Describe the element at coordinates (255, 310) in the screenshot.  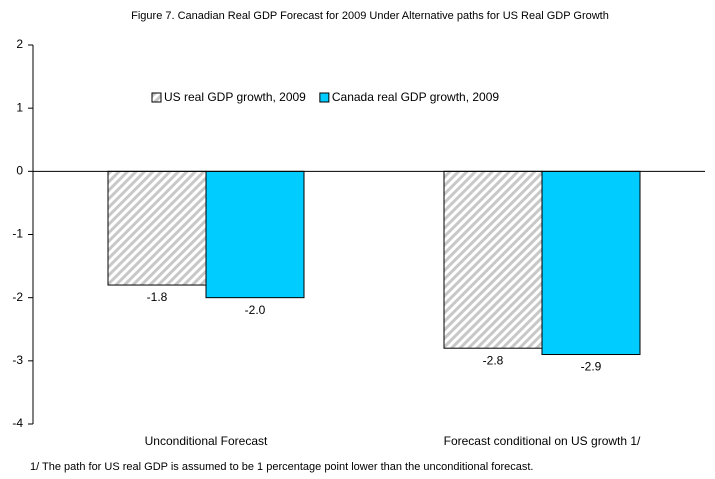
I see `data-label: -2.0` at that location.